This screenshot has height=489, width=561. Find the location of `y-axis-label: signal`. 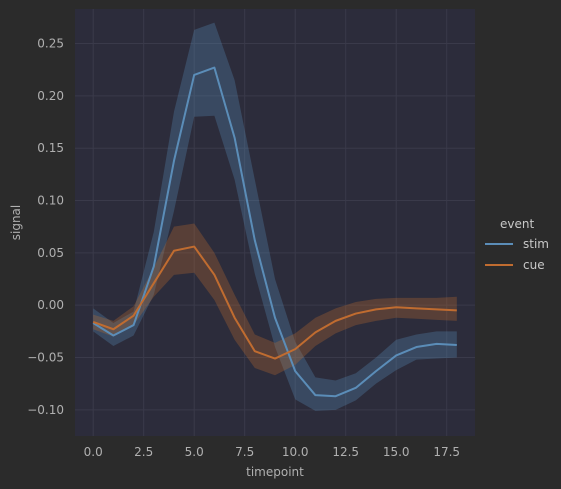

y-axis-label: signal is located at coordinates (16, 223).